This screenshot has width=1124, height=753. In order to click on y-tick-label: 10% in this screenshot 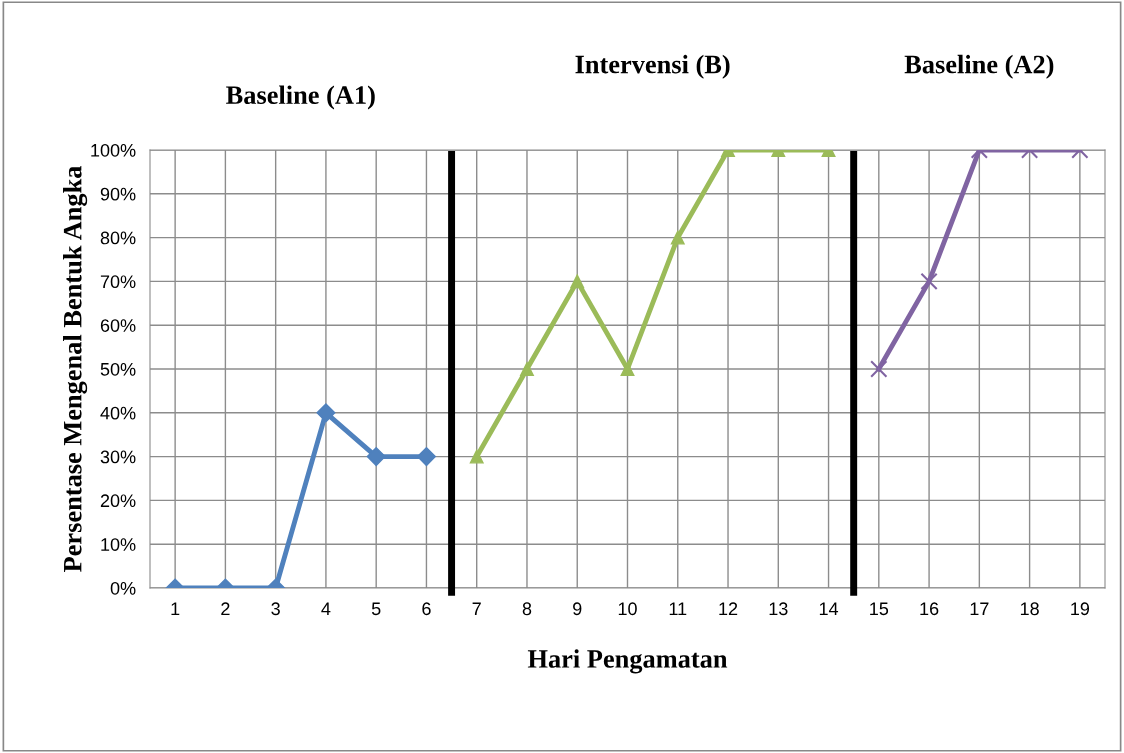, I will do `click(118, 544)`.